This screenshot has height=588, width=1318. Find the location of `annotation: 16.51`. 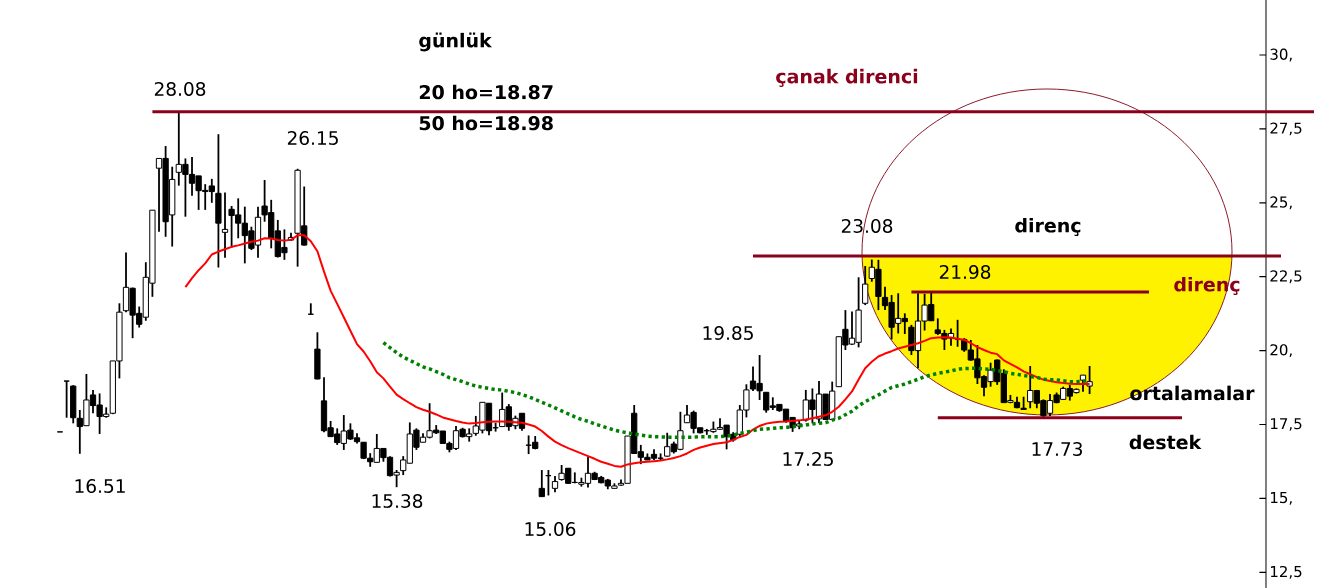

annotation: 16.51 is located at coordinates (100, 486).